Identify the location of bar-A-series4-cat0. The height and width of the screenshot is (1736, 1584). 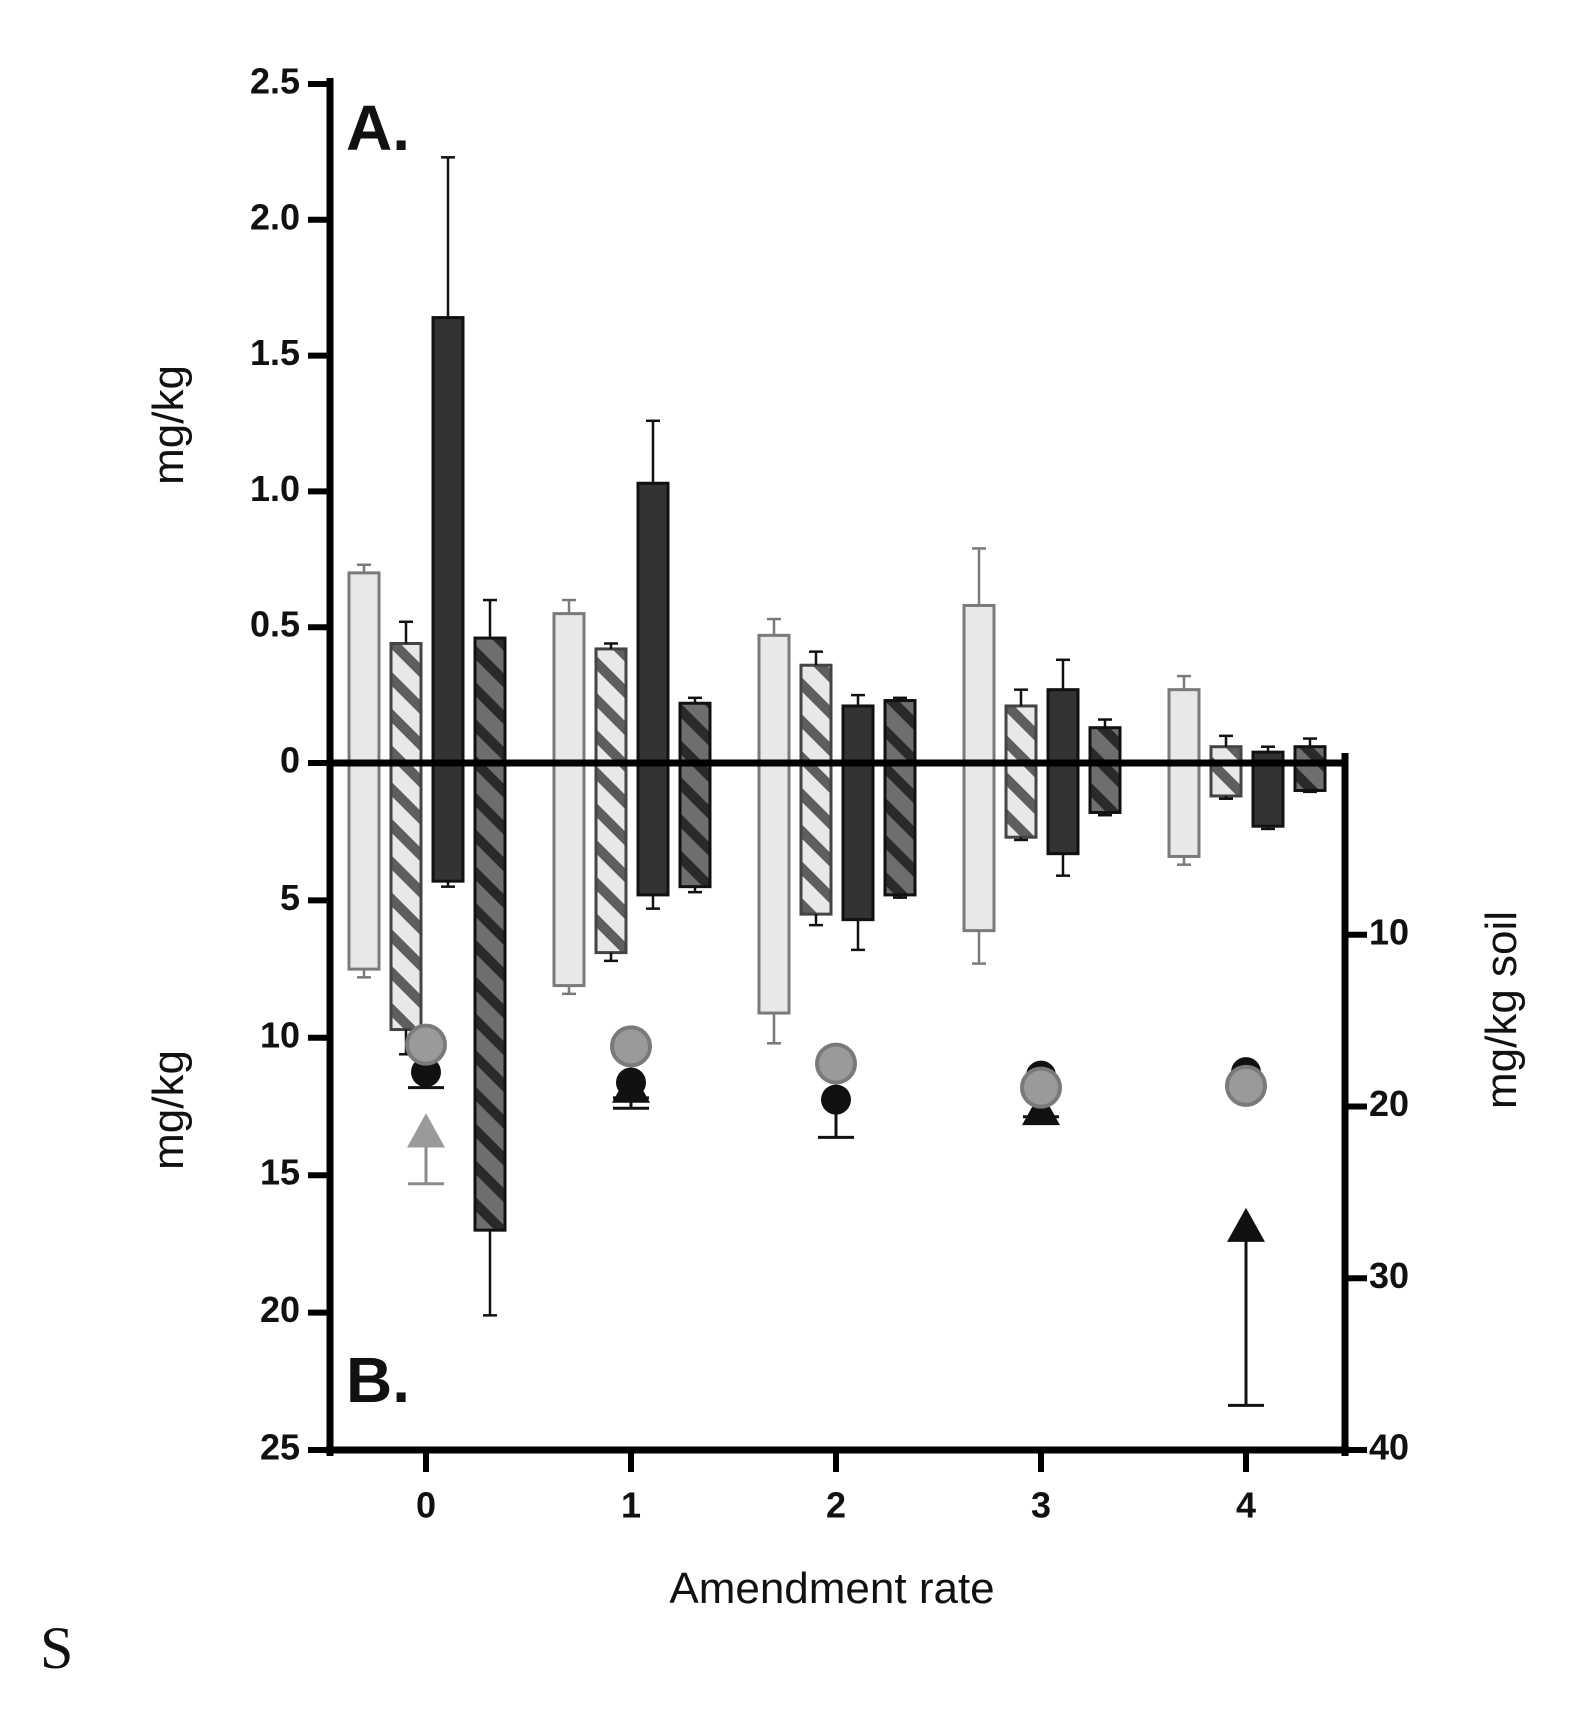
(490, 700).